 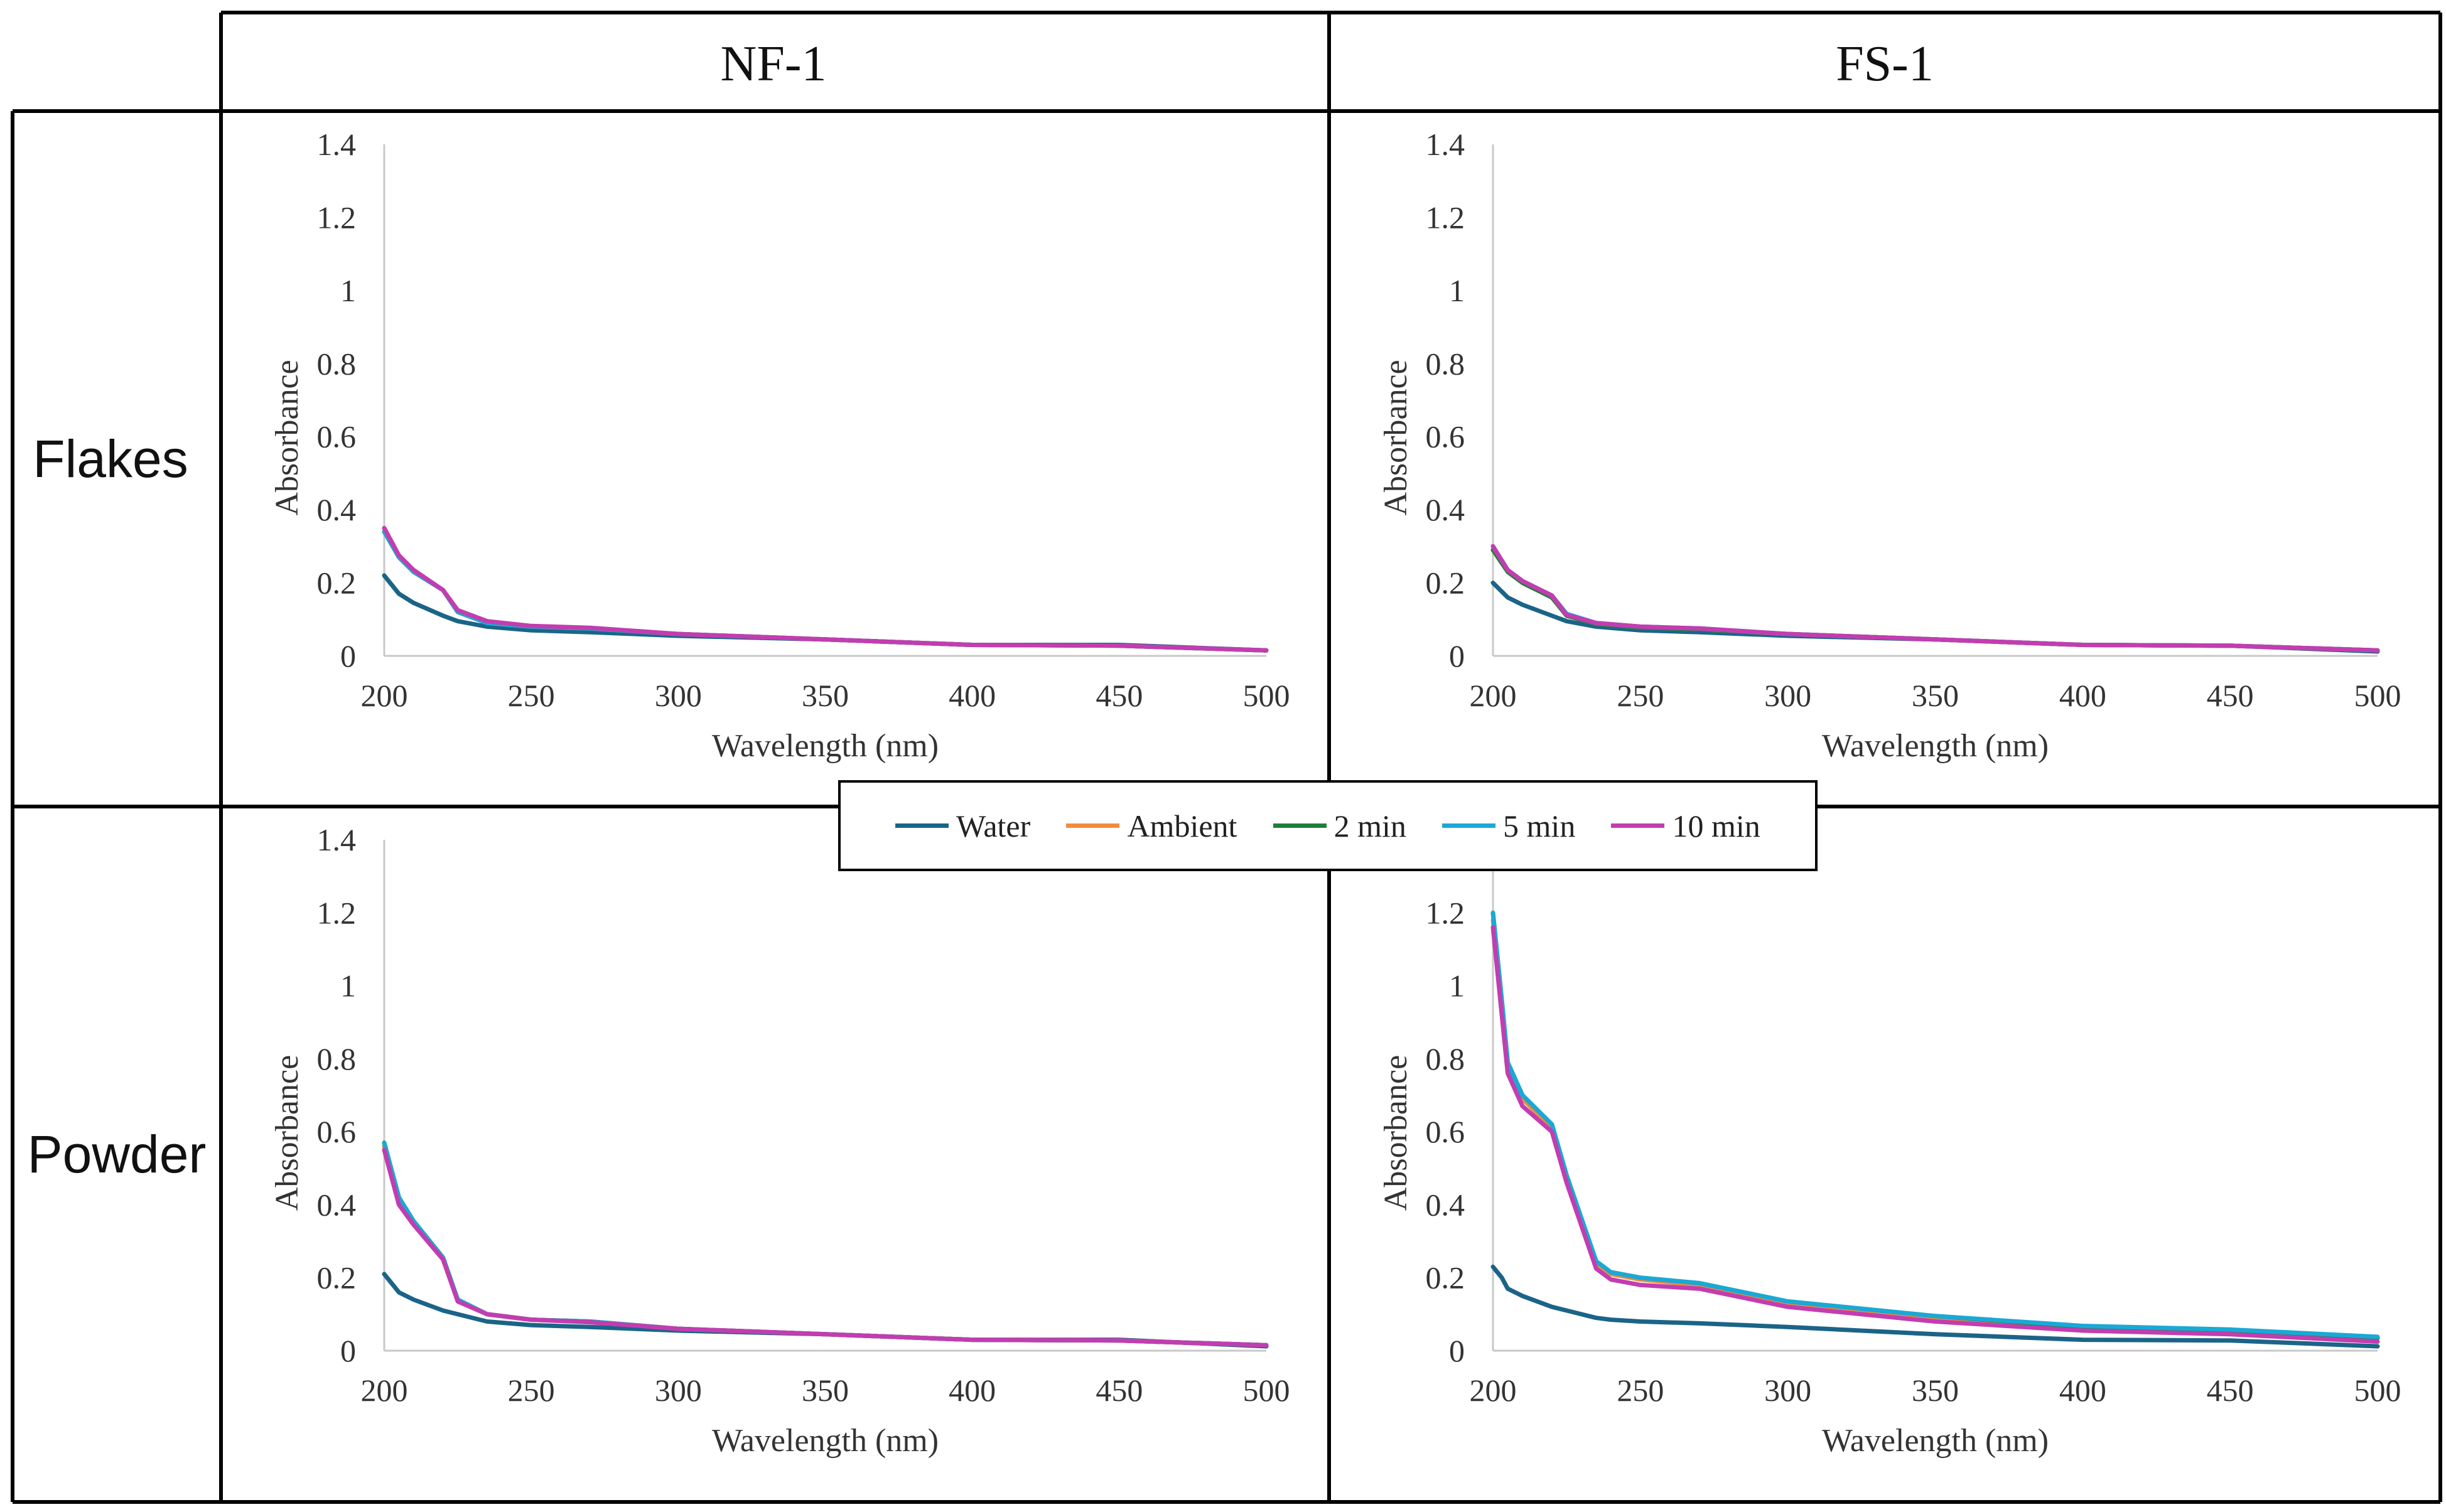 I want to click on legend-swatch-2min, so click(x=1300, y=825).